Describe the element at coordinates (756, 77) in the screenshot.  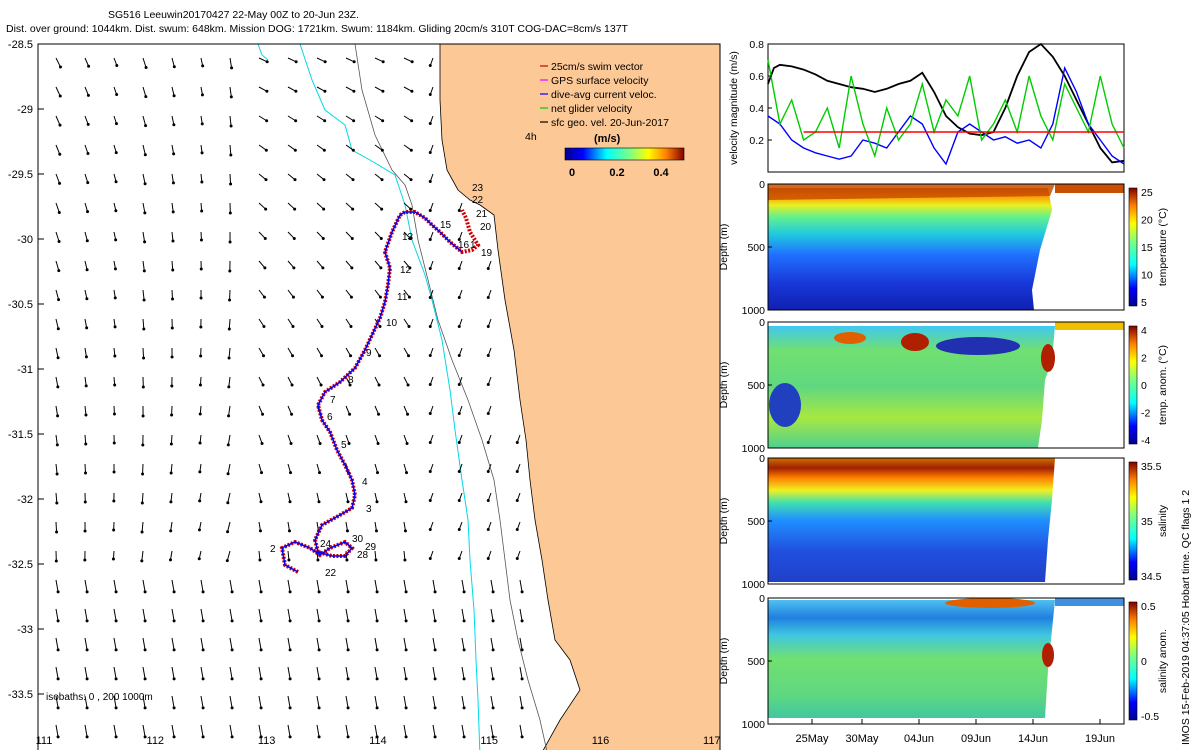
I see `velocity-y-tick-label: 0.6` at that location.